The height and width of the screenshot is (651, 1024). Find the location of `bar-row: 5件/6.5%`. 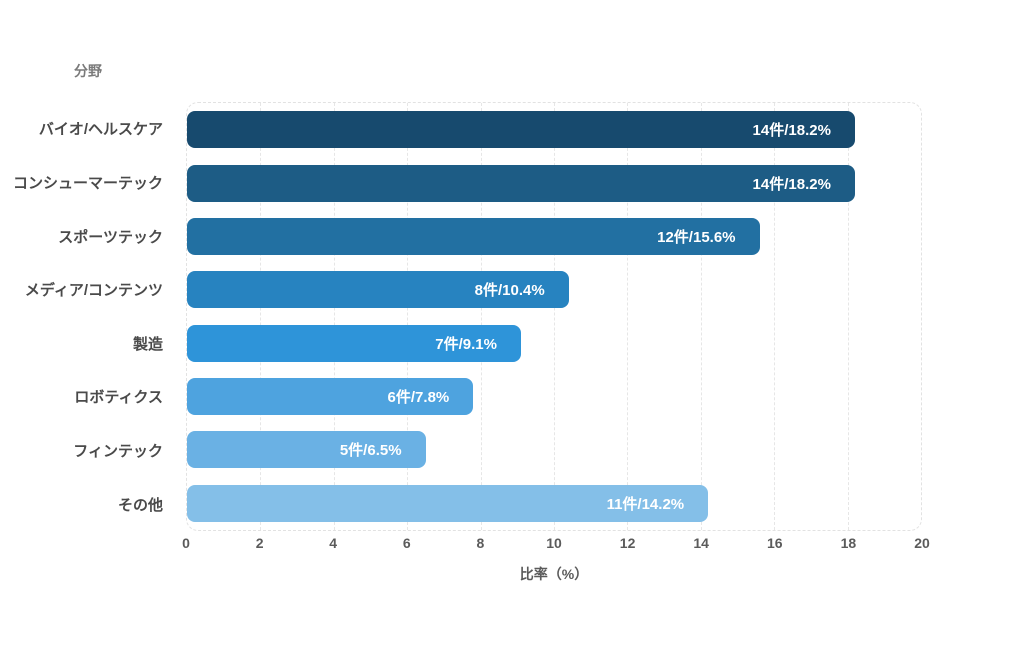

bar-row: 5件/6.5% is located at coordinates (554, 449).